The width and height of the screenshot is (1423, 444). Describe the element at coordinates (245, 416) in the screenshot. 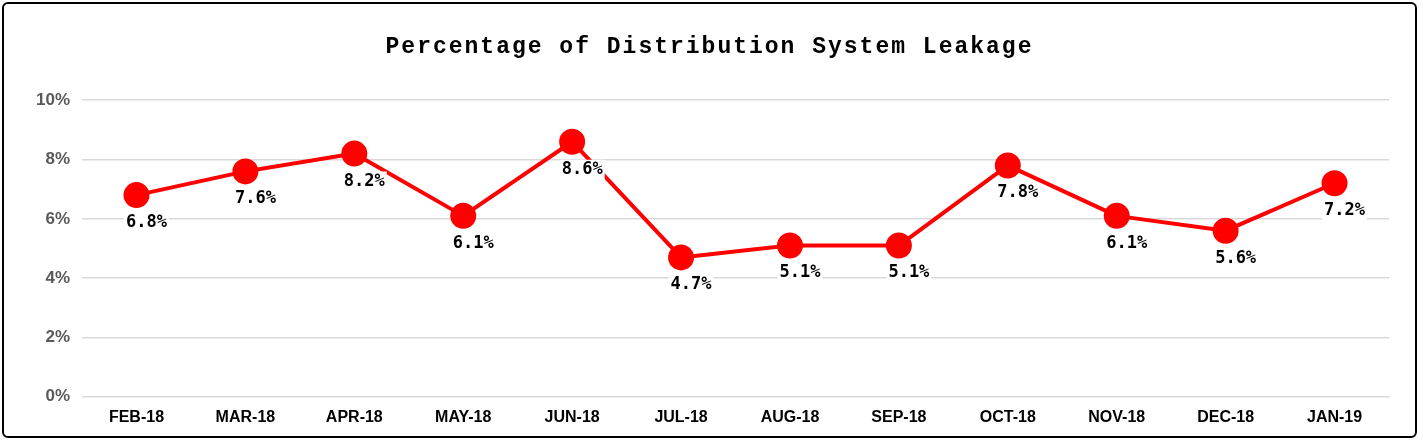

I see `x-tick-label: MAR-18` at that location.